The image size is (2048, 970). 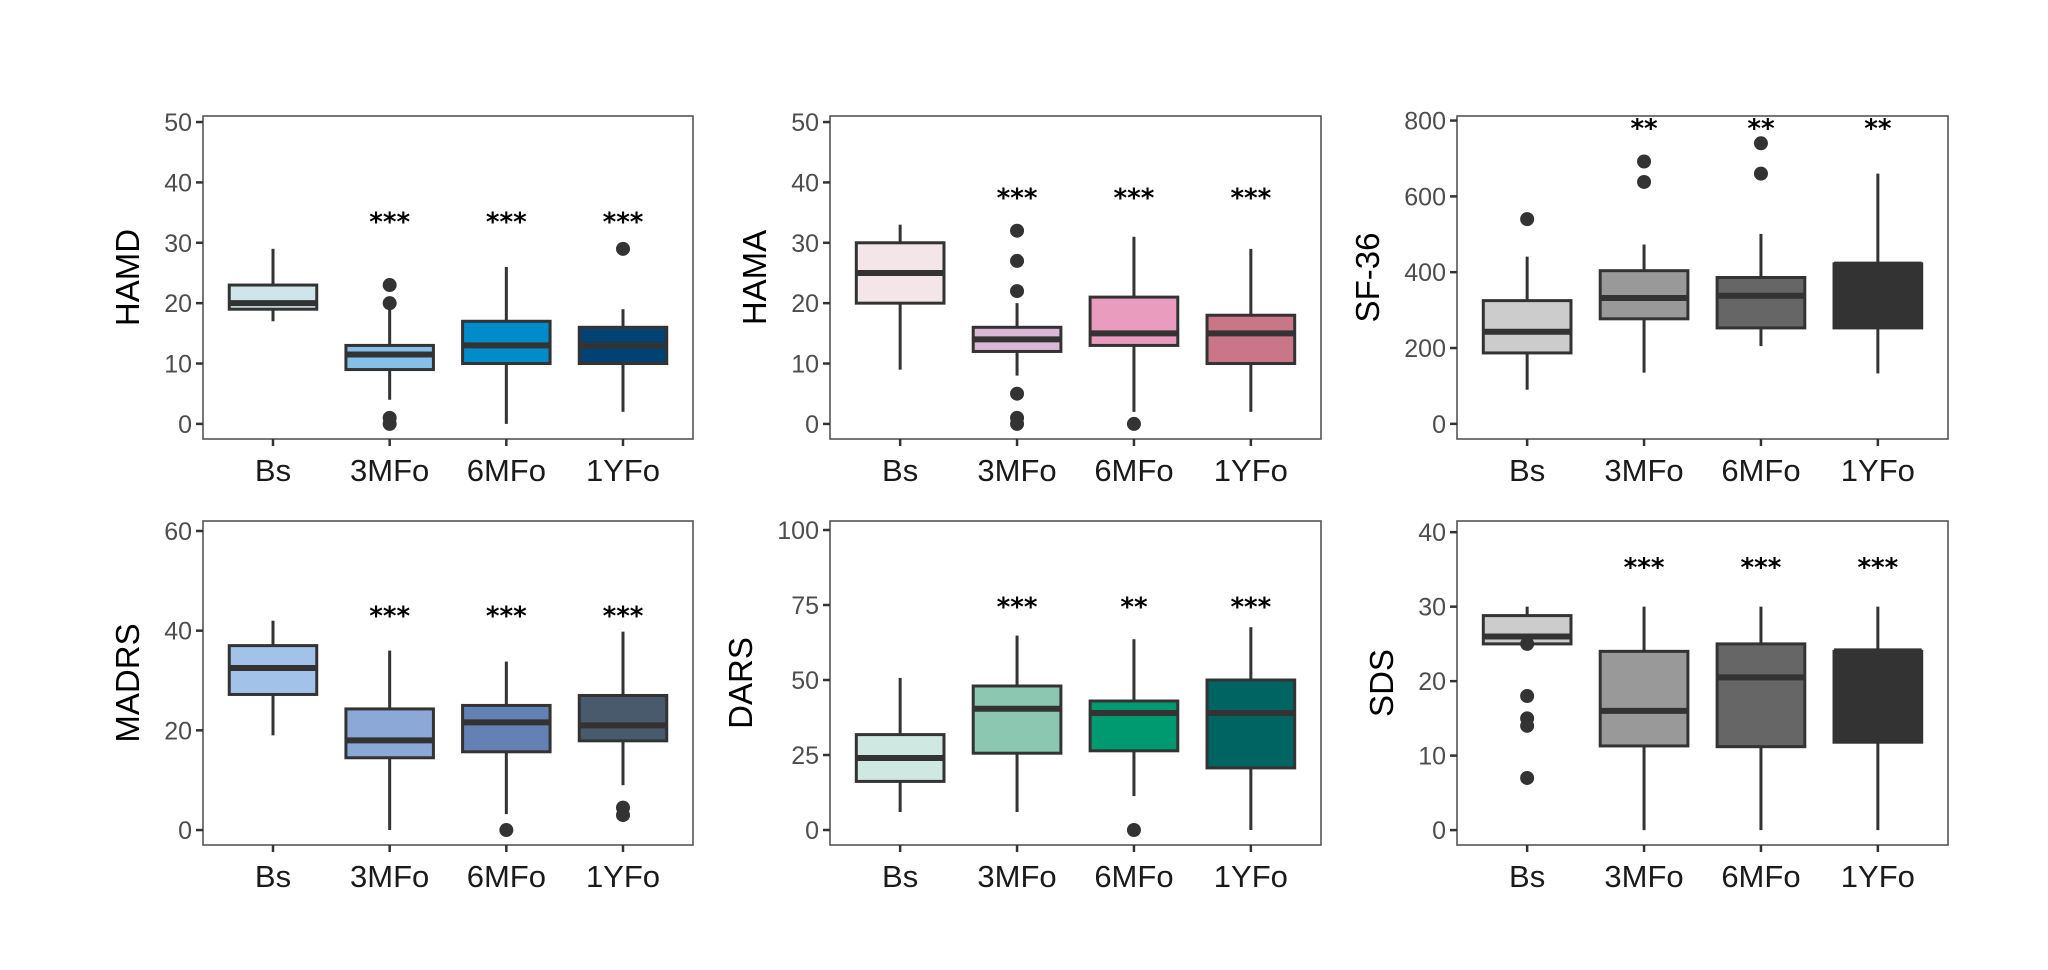 I want to click on box-1yfo: **, so click(x=1878, y=244).